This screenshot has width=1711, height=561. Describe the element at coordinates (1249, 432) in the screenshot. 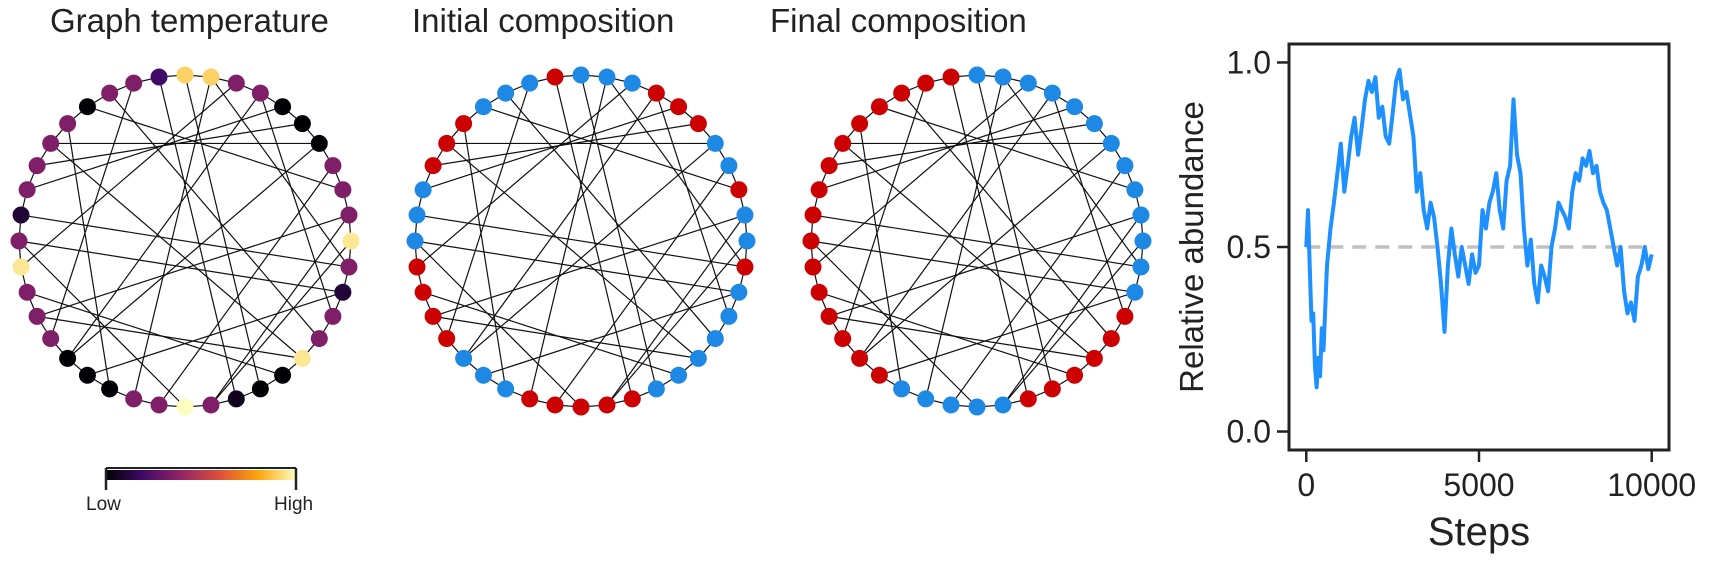

I see `y-tick-label: 0.0` at that location.